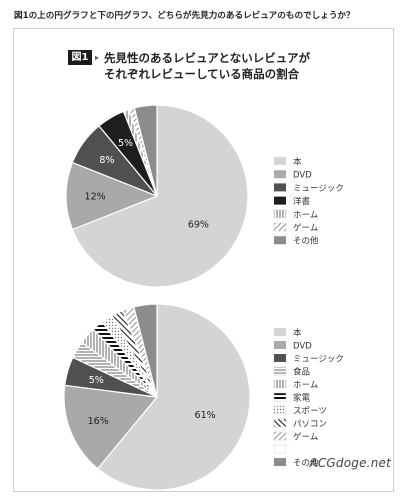 The width and height of the screenshot is (407, 500). What do you see at coordinates (301, 372) in the screenshot?
I see `legend-label-4: 食品` at bounding box center [301, 372].